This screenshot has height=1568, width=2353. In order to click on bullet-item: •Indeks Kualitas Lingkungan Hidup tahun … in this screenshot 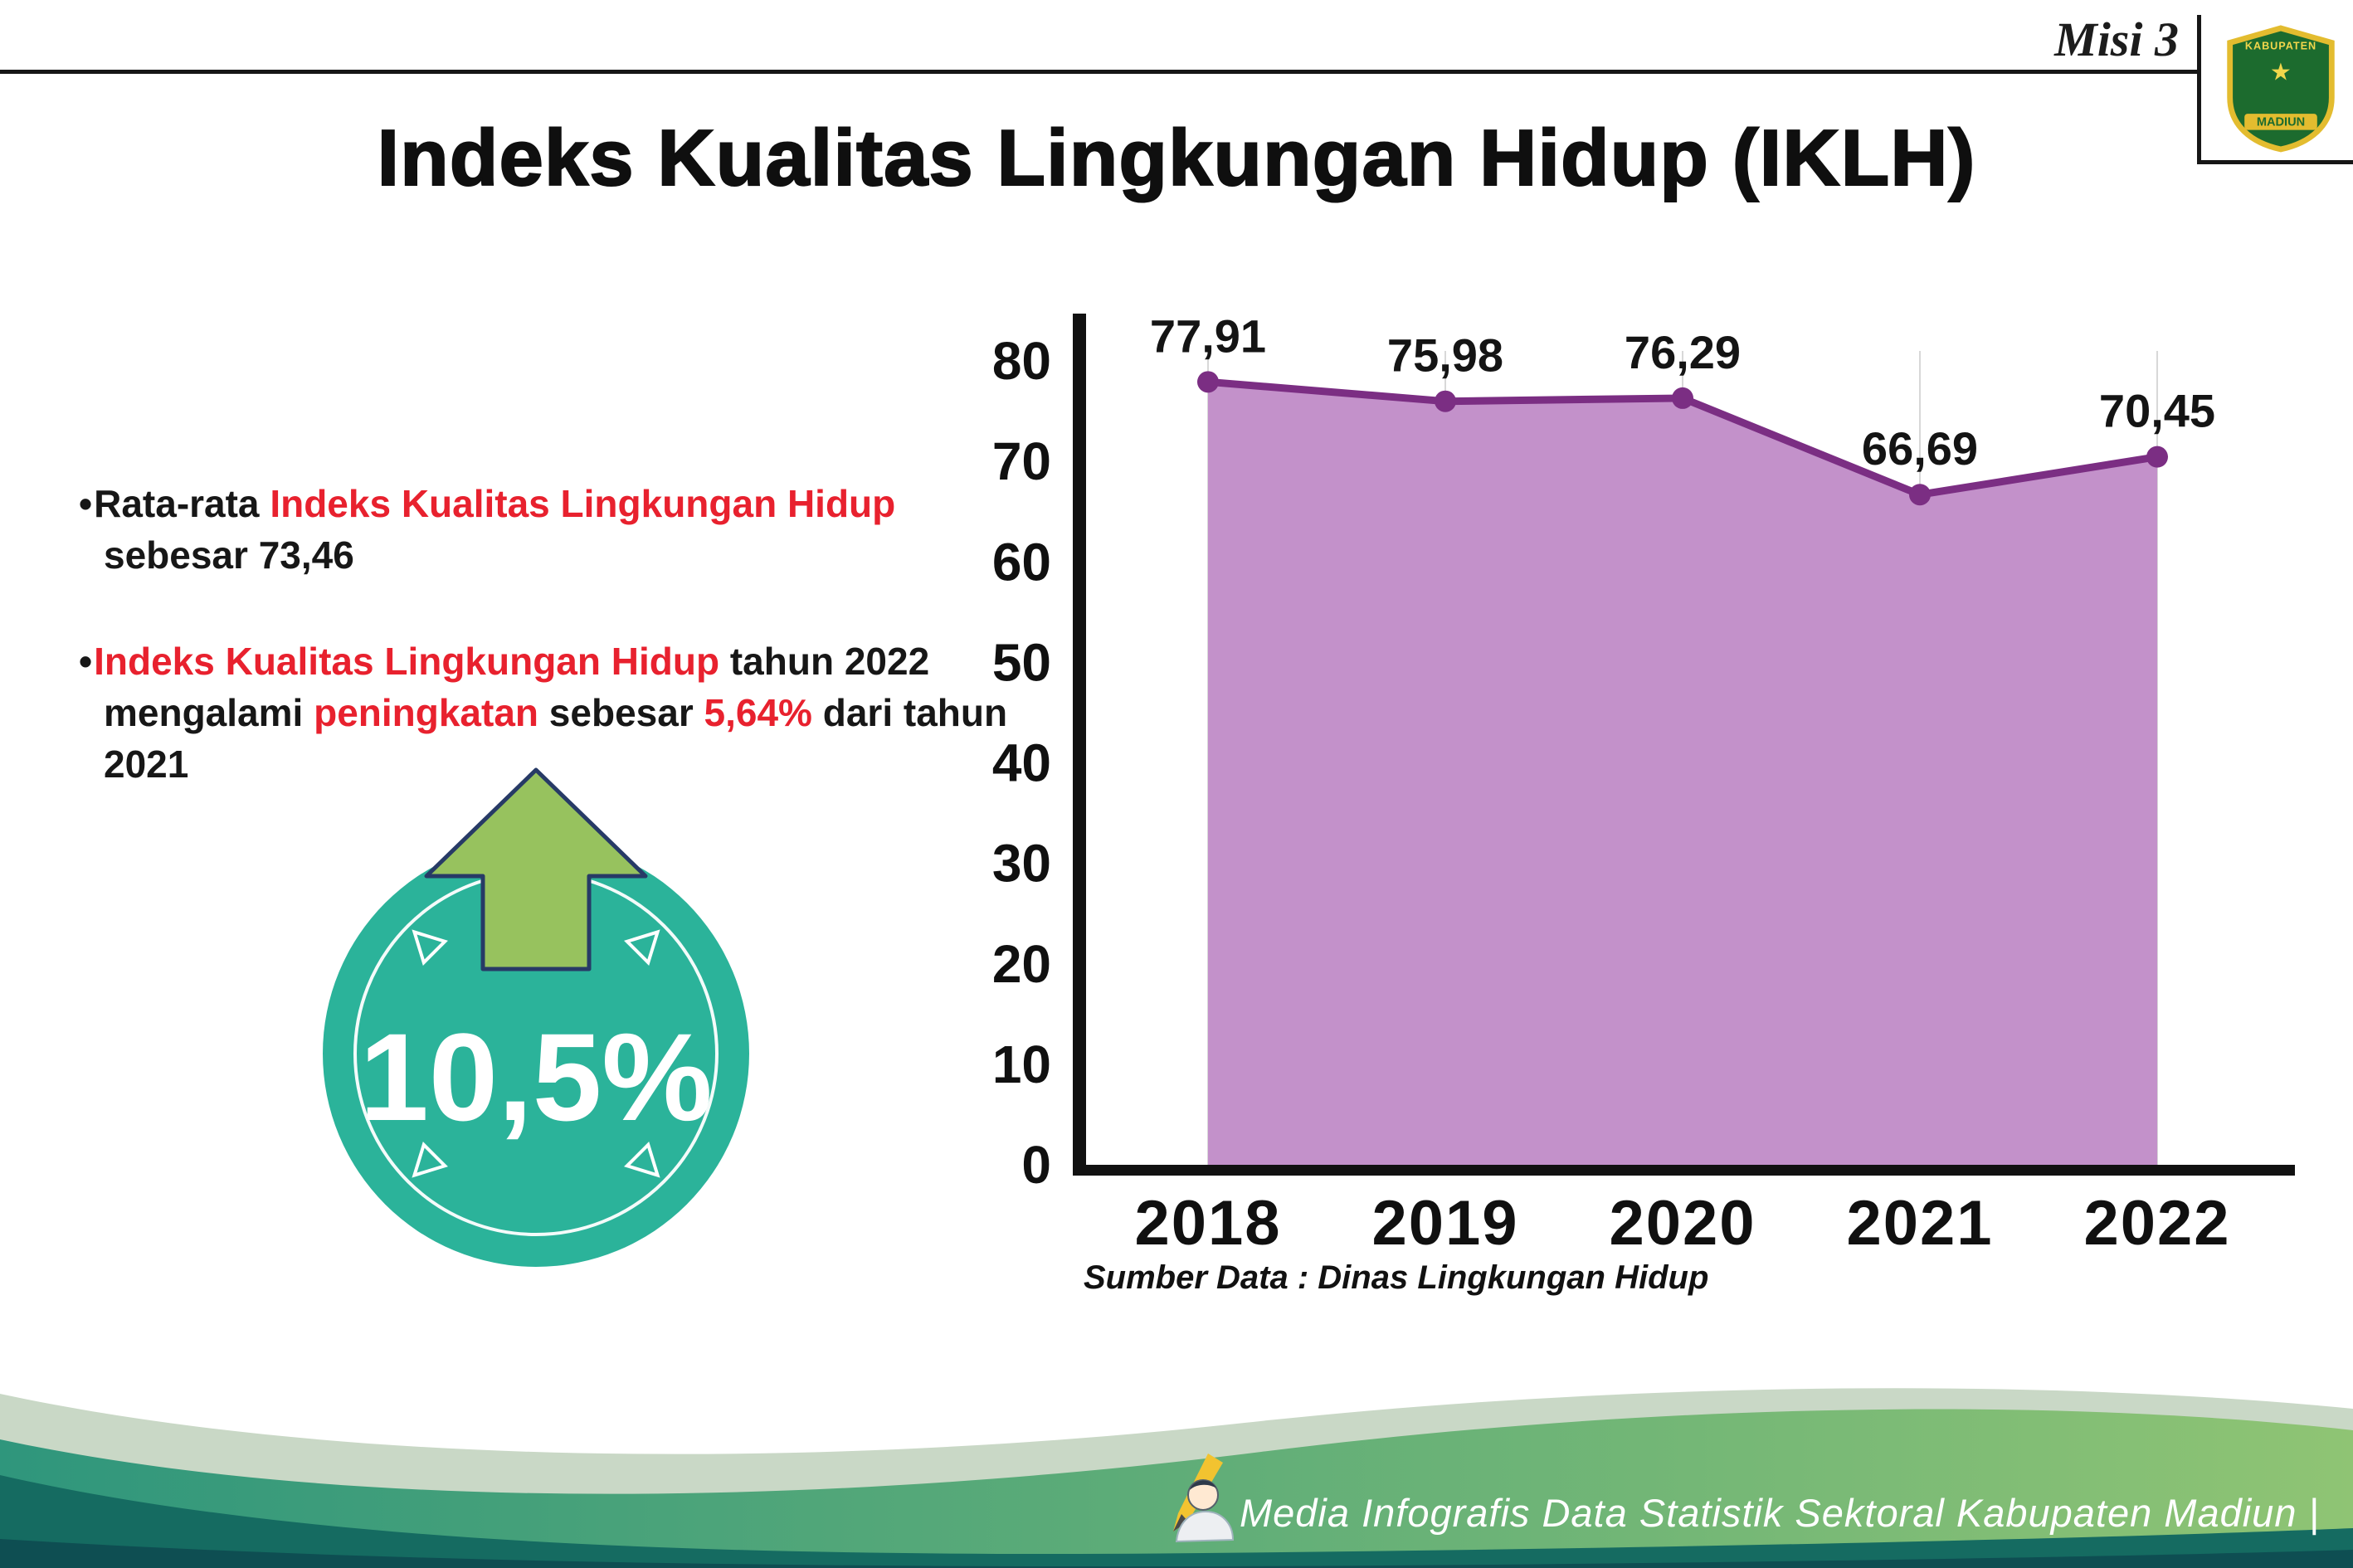, I will do `click(543, 712)`.